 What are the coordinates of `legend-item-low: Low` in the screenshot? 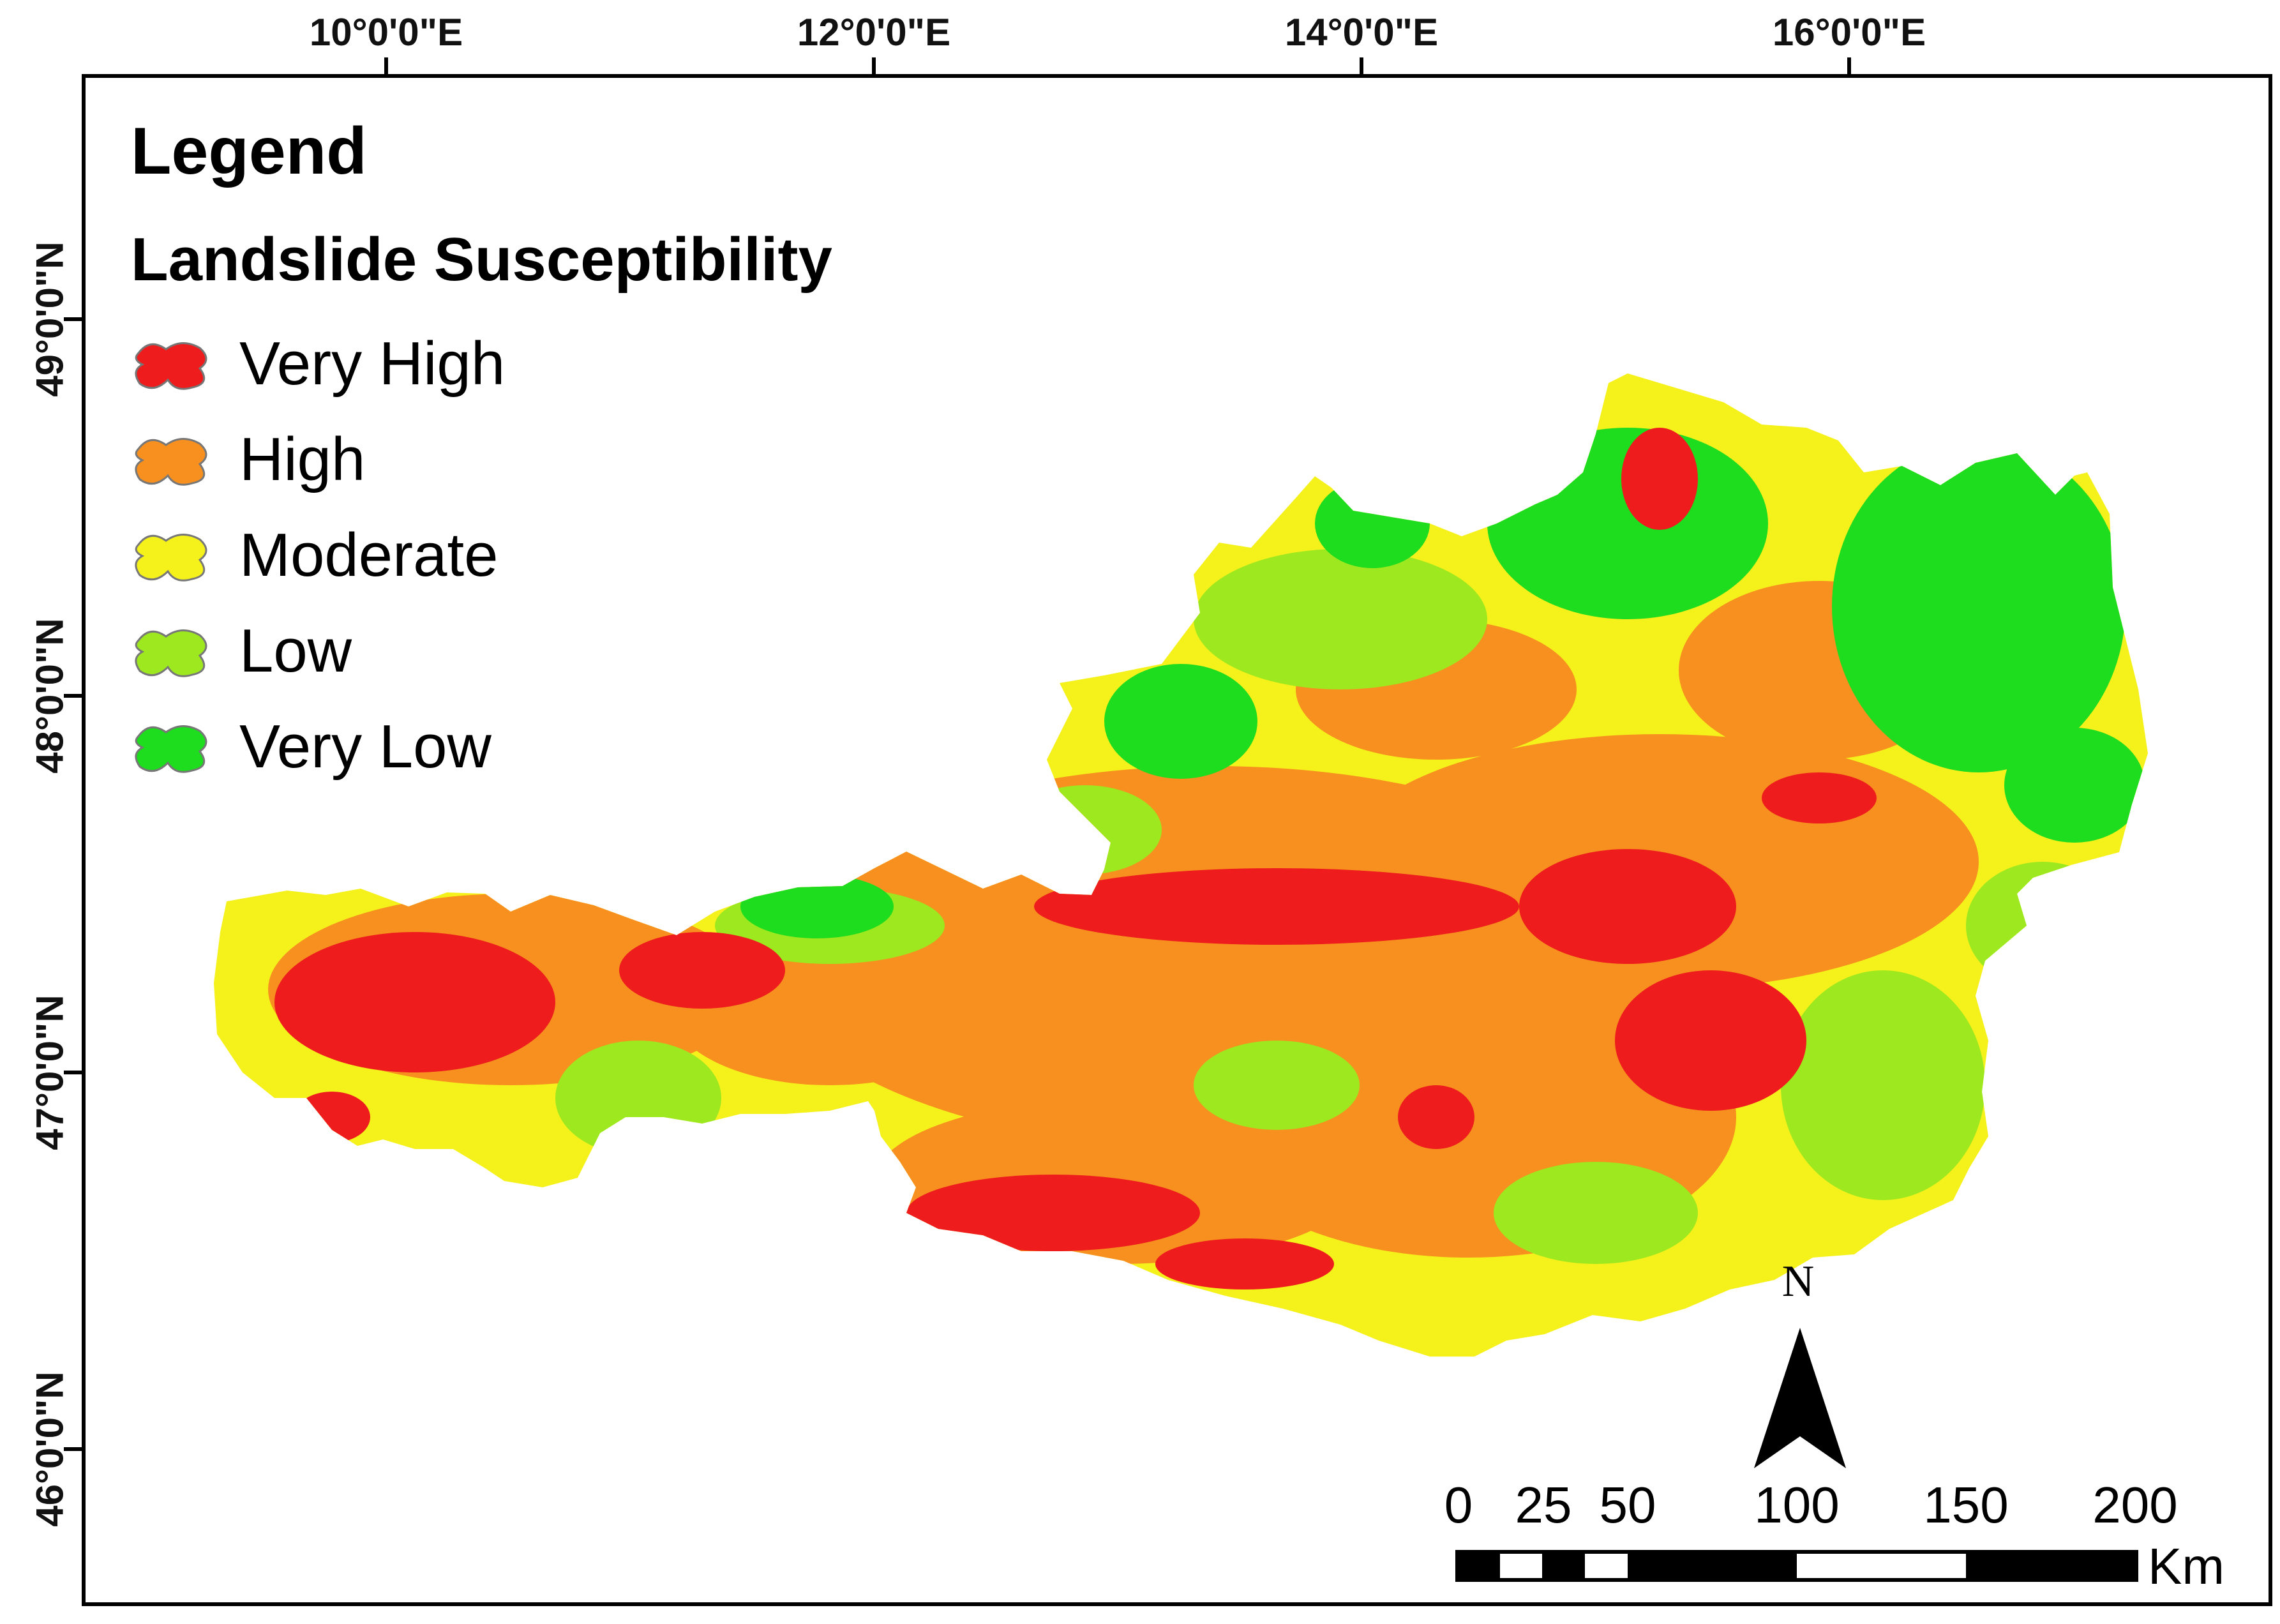 It's located at (242, 651).